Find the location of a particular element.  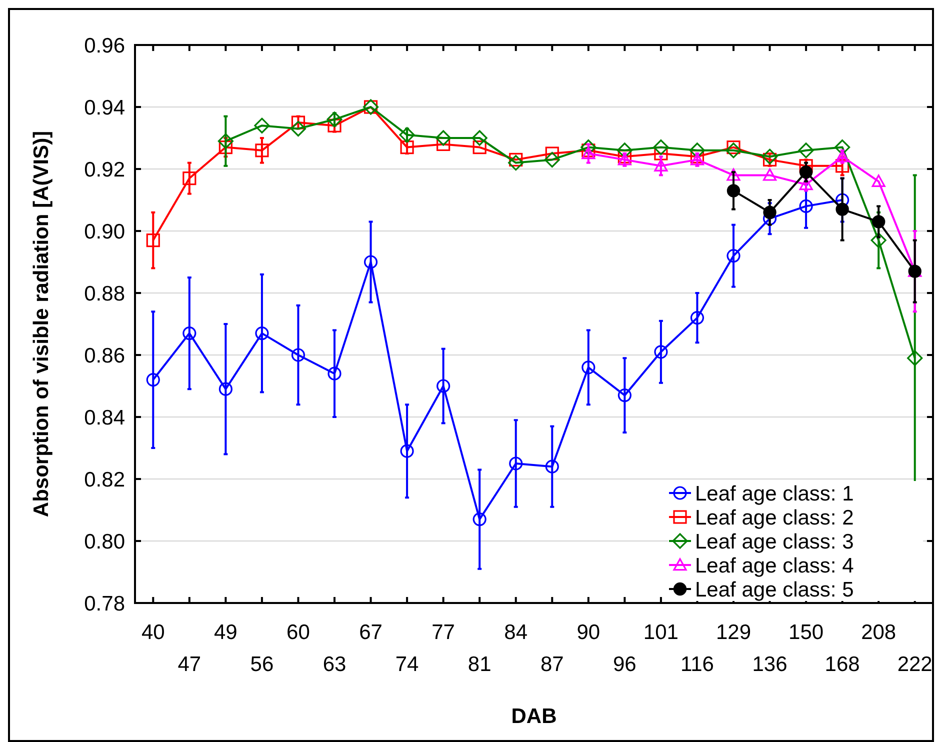

y-tick-label: 0.90 is located at coordinates (104, 232).